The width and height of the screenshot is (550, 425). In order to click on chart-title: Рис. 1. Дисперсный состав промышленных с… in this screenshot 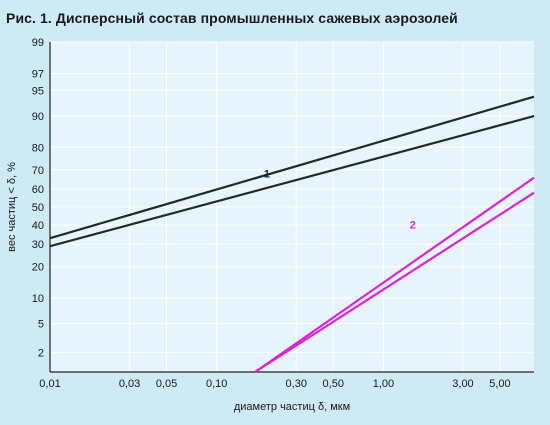, I will do `click(232, 18)`.